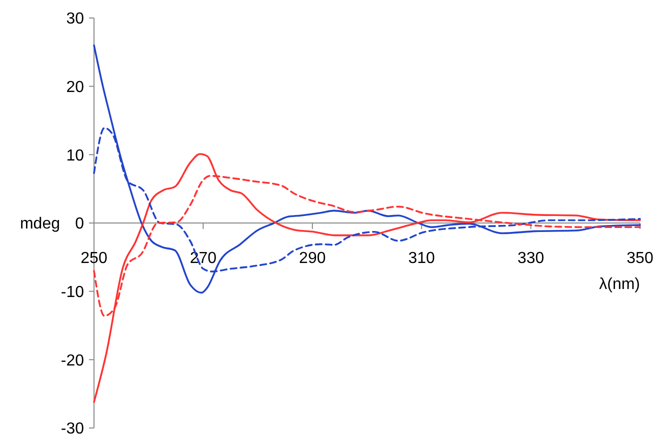  What do you see at coordinates (619, 284) in the screenshot?
I see `x-axis-title: λ(nm)` at bounding box center [619, 284].